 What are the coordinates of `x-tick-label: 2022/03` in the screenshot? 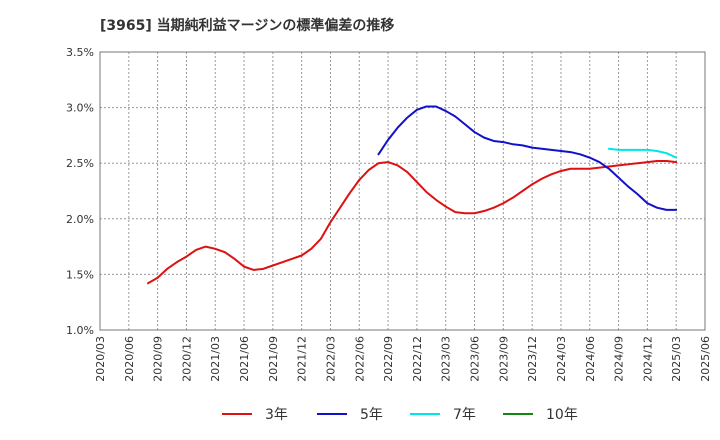 It's located at (330, 359).